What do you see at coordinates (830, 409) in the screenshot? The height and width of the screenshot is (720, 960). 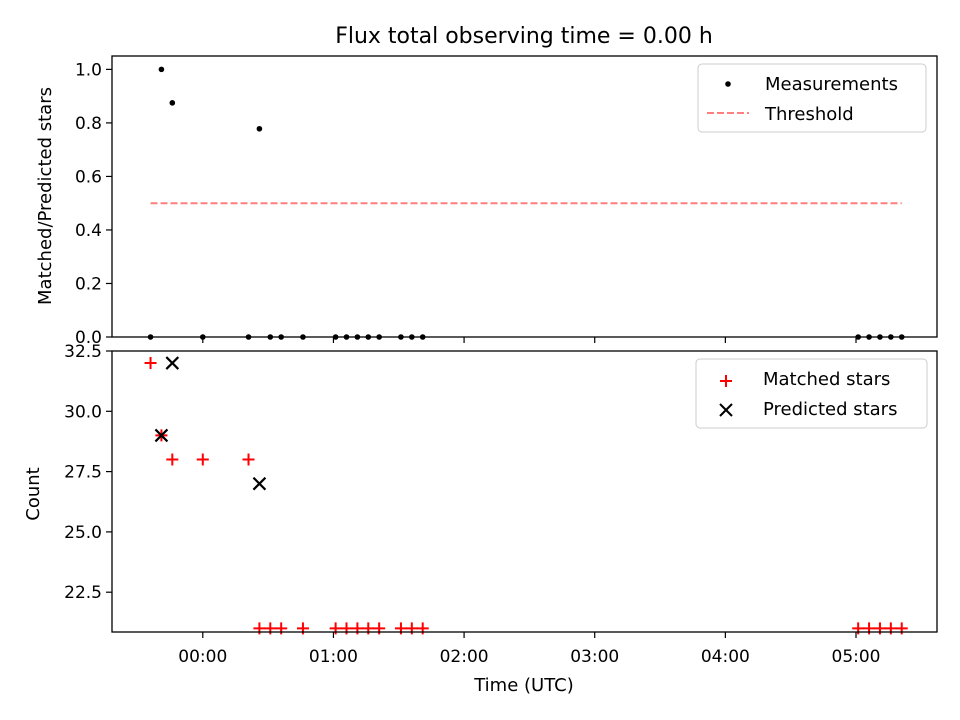 I see `legend-predicted-label: Predicted stars` at bounding box center [830, 409].